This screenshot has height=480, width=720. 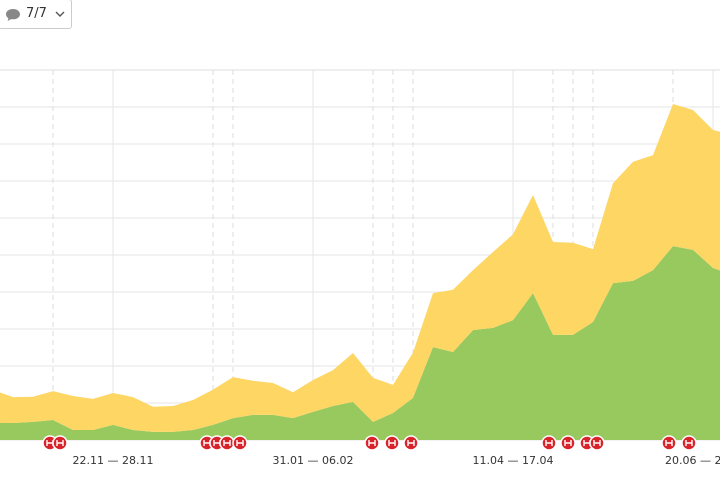 What do you see at coordinates (313, 460) in the screenshot?
I see `x-tick-label: 31.01 — 06.02` at bounding box center [313, 460].